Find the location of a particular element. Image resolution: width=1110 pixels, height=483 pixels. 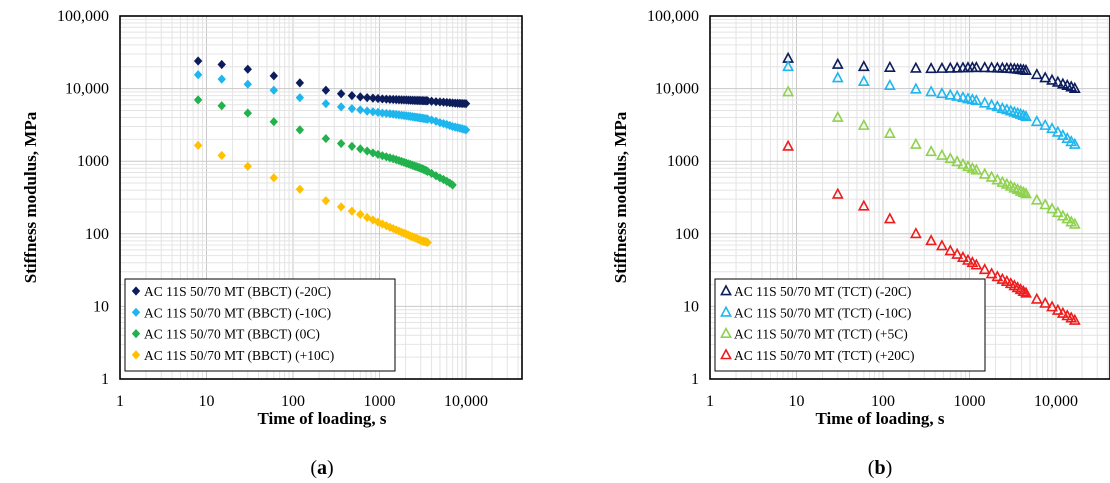

y-tick-label: 1000 is located at coordinates (683, 161).